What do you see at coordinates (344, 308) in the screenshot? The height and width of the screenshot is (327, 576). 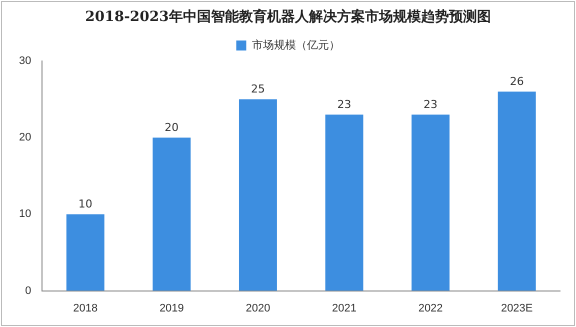 I see `x-tick-label: 2021` at bounding box center [344, 308].